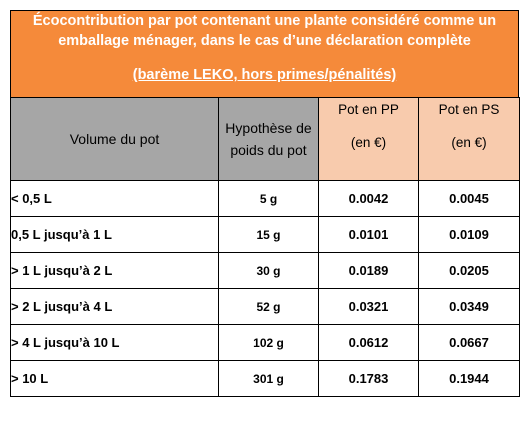 The image size is (530, 423). I want to click on table-row: 0,5 L jusqu’à 1 L 15 g 0.0101 0.0109, so click(265, 234).